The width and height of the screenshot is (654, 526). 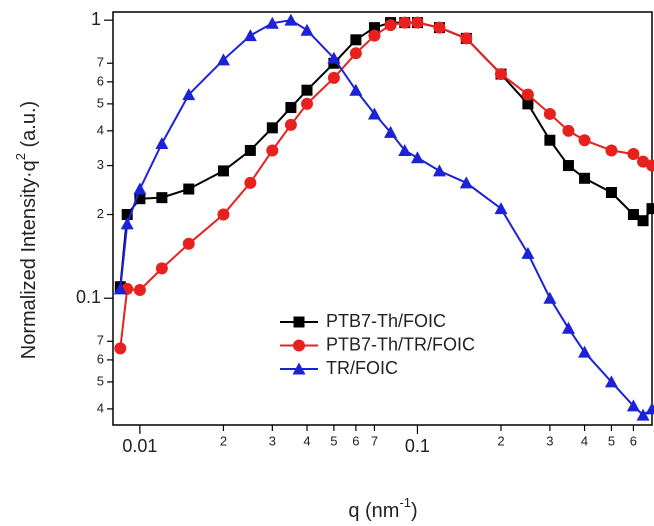 What do you see at coordinates (100, 164) in the screenshot?
I see `y-tick-label: 3` at bounding box center [100, 164].